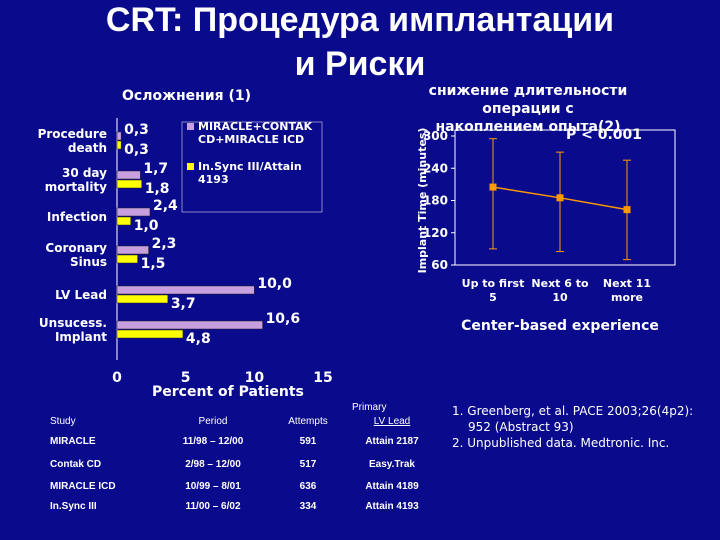 This screenshot has width=720, height=540. Describe the element at coordinates (560, 283) in the screenshot. I see `line-x-tick-line: Next 6 to` at that location.